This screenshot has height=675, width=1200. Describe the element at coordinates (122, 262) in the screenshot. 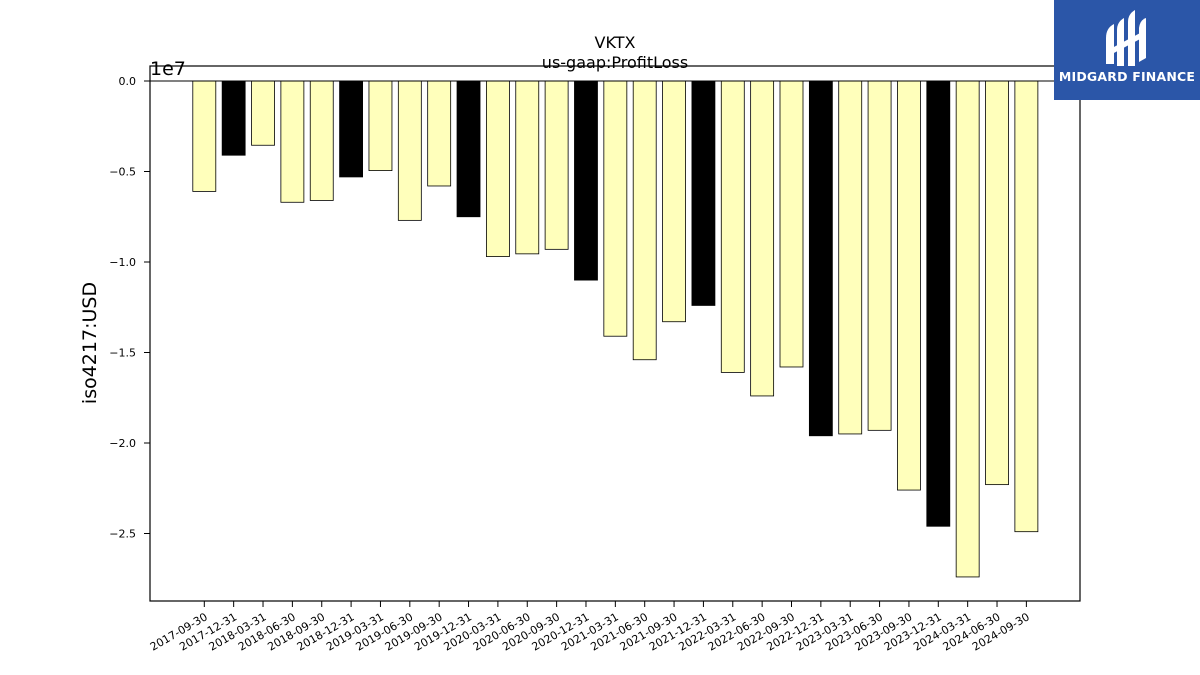

I see `y-tick-label: −1.0` at that location.